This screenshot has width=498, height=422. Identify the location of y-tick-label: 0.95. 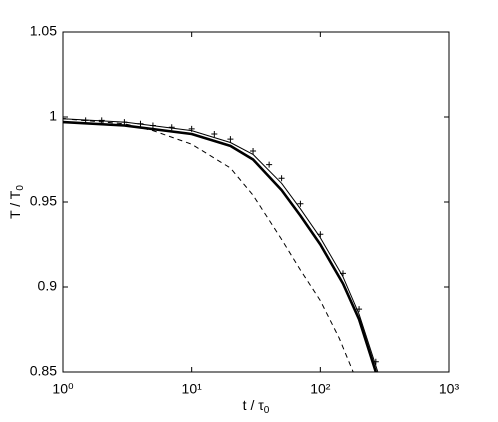
(43, 201).